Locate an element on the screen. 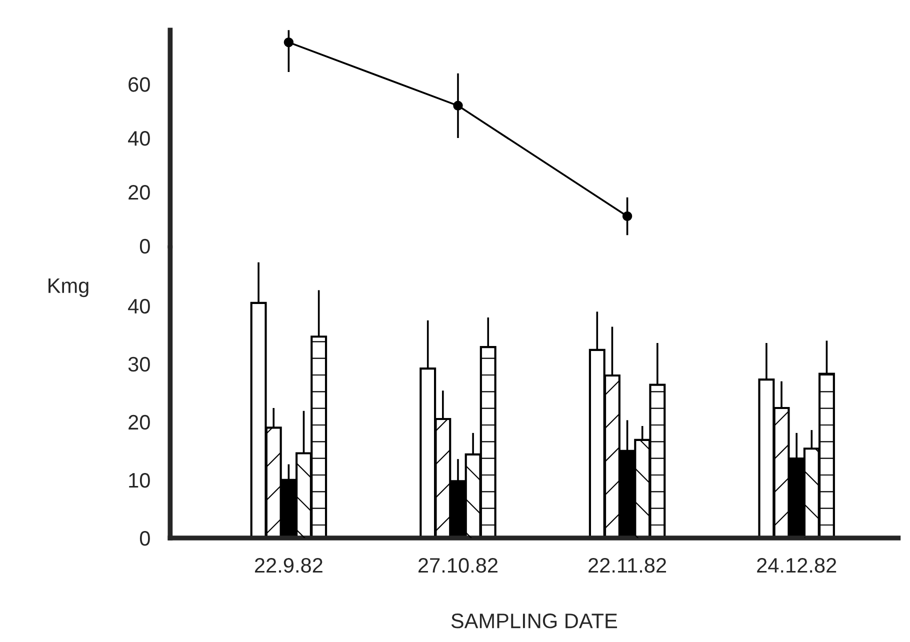 This screenshot has width=910, height=642. x-tick-label: 24.12.82 is located at coordinates (796, 565).